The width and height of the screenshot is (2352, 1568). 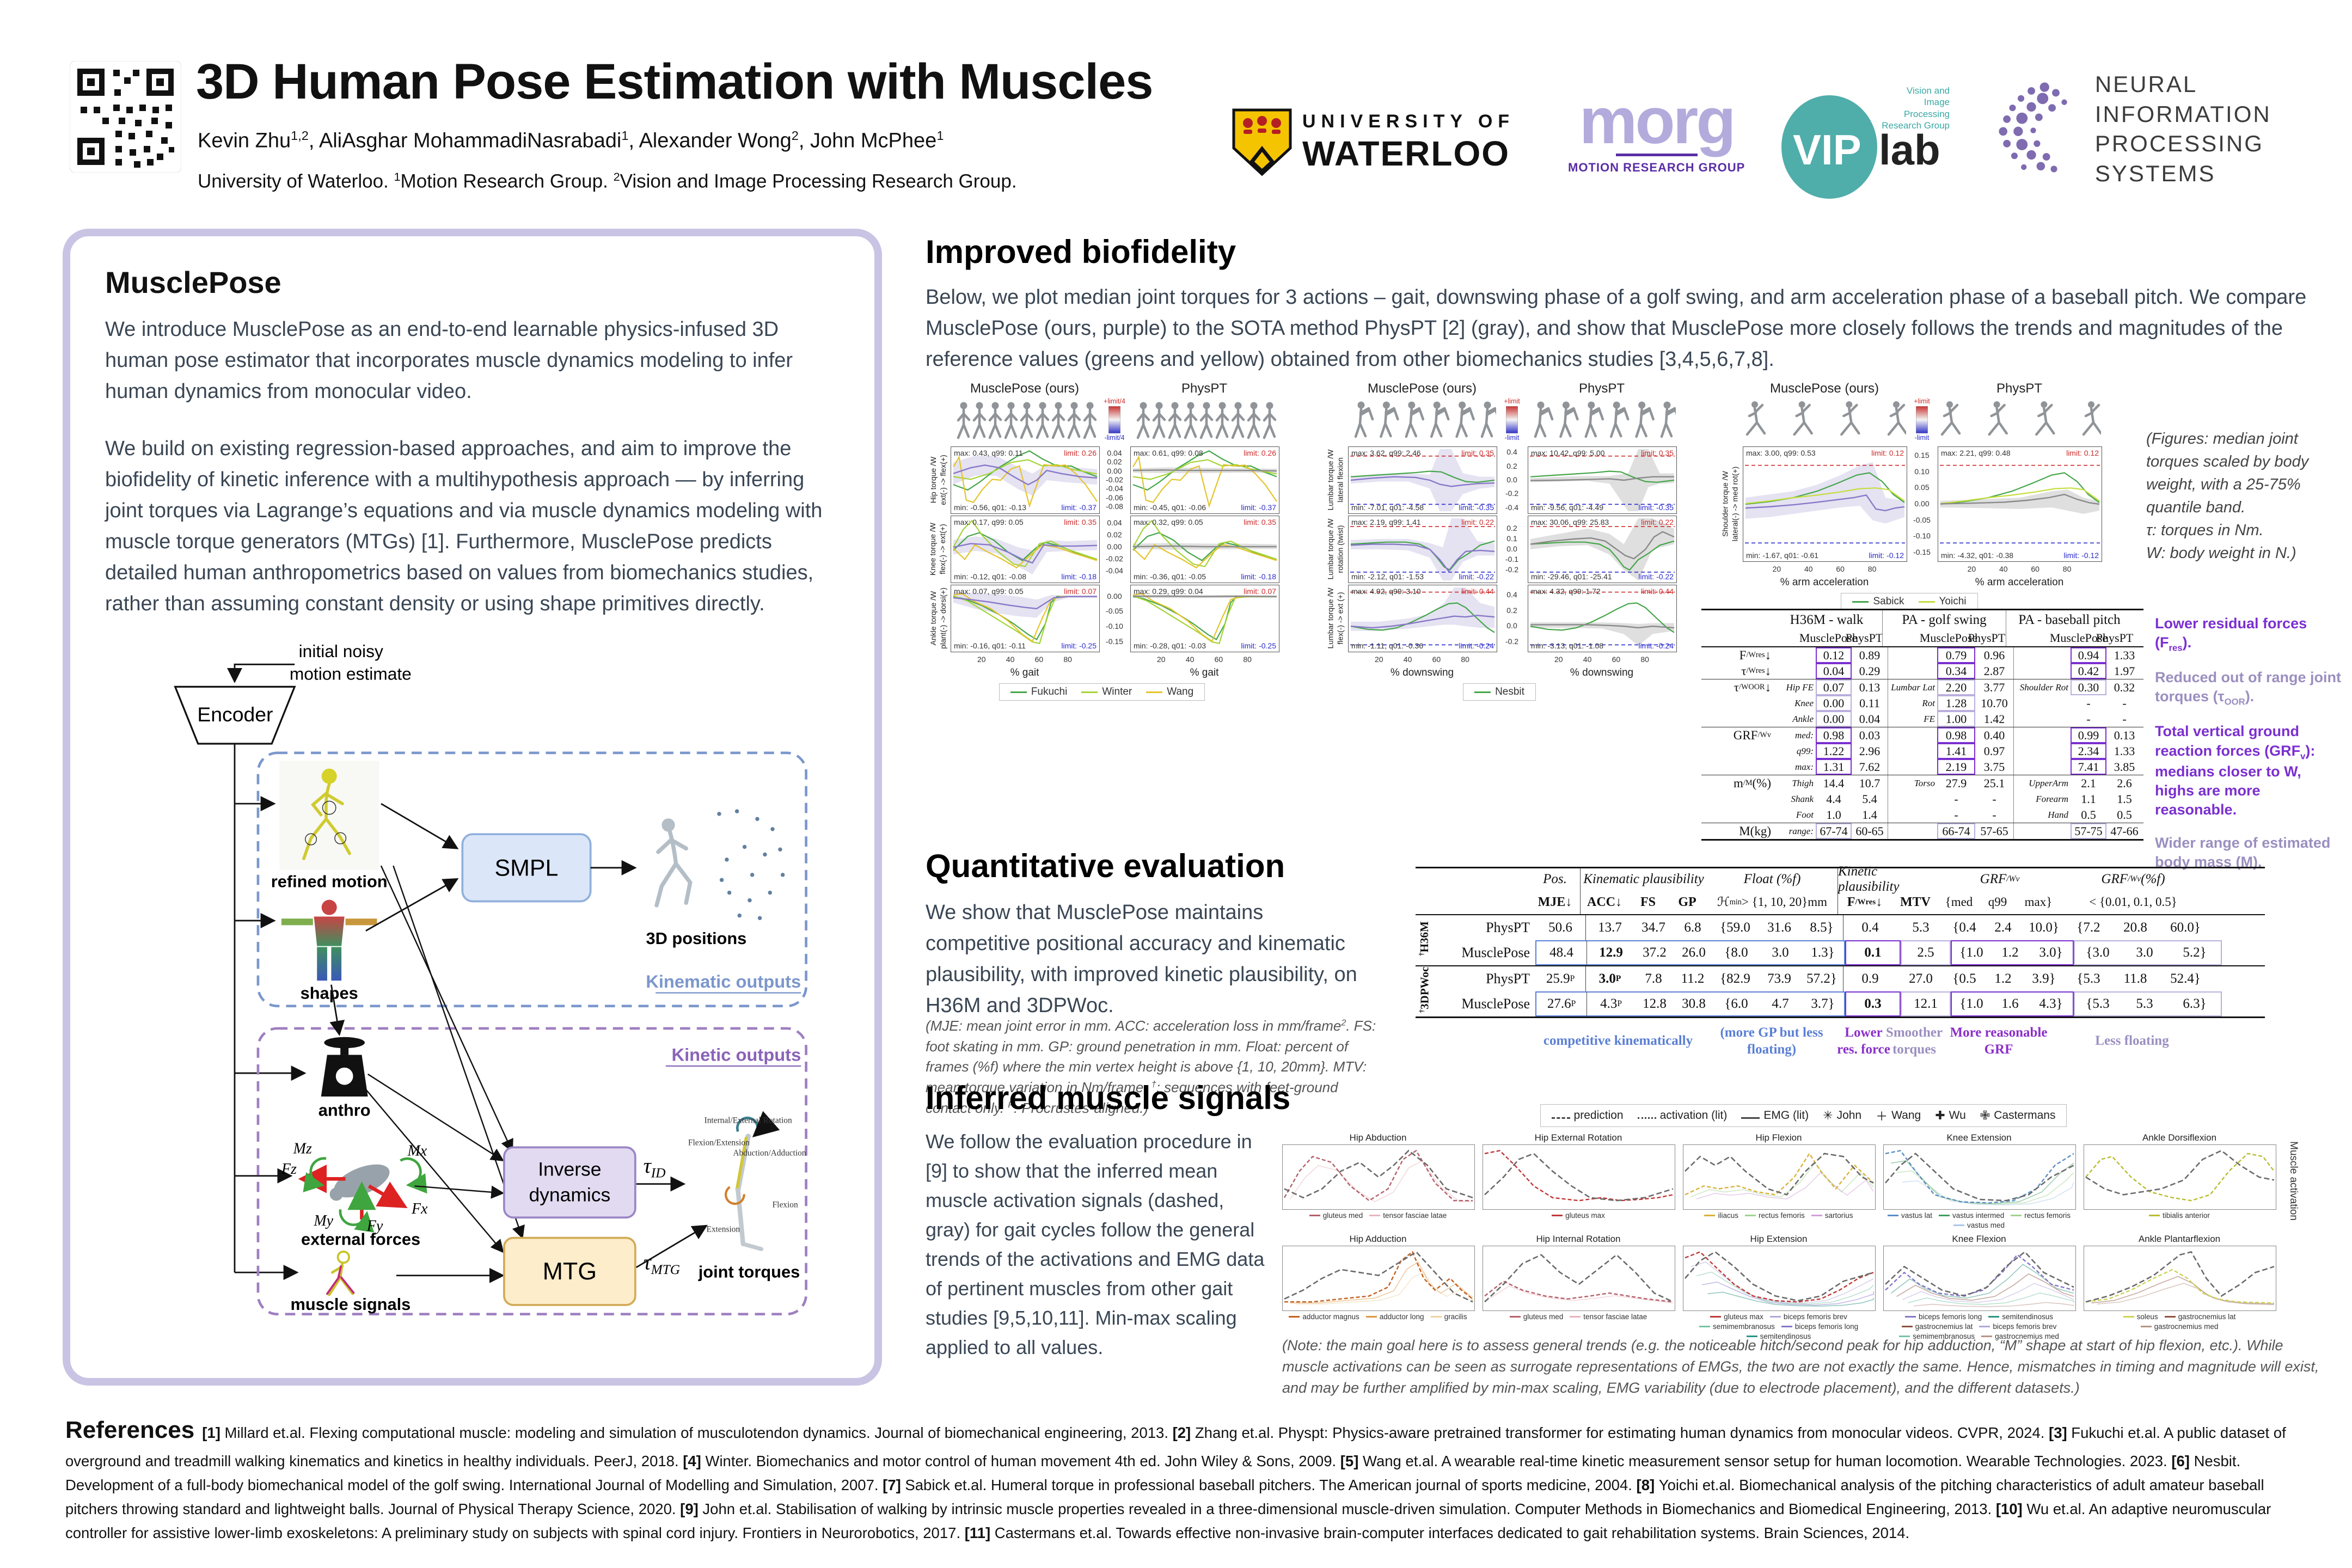 What do you see at coordinates (2179, 1215) in the screenshot?
I see `muscle-panel-legend: tibialis anterior` at bounding box center [2179, 1215].